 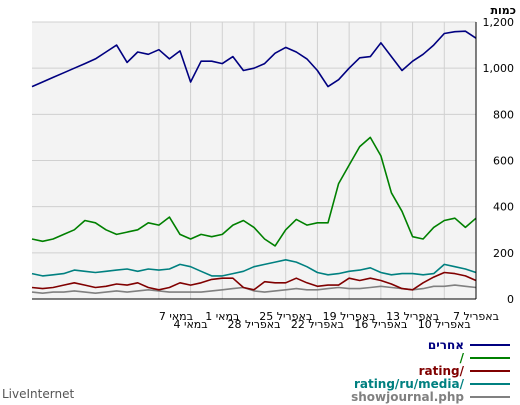 What do you see at coordinates (503, 253) in the screenshot?
I see `y-tick-label: 200` at bounding box center [503, 253].